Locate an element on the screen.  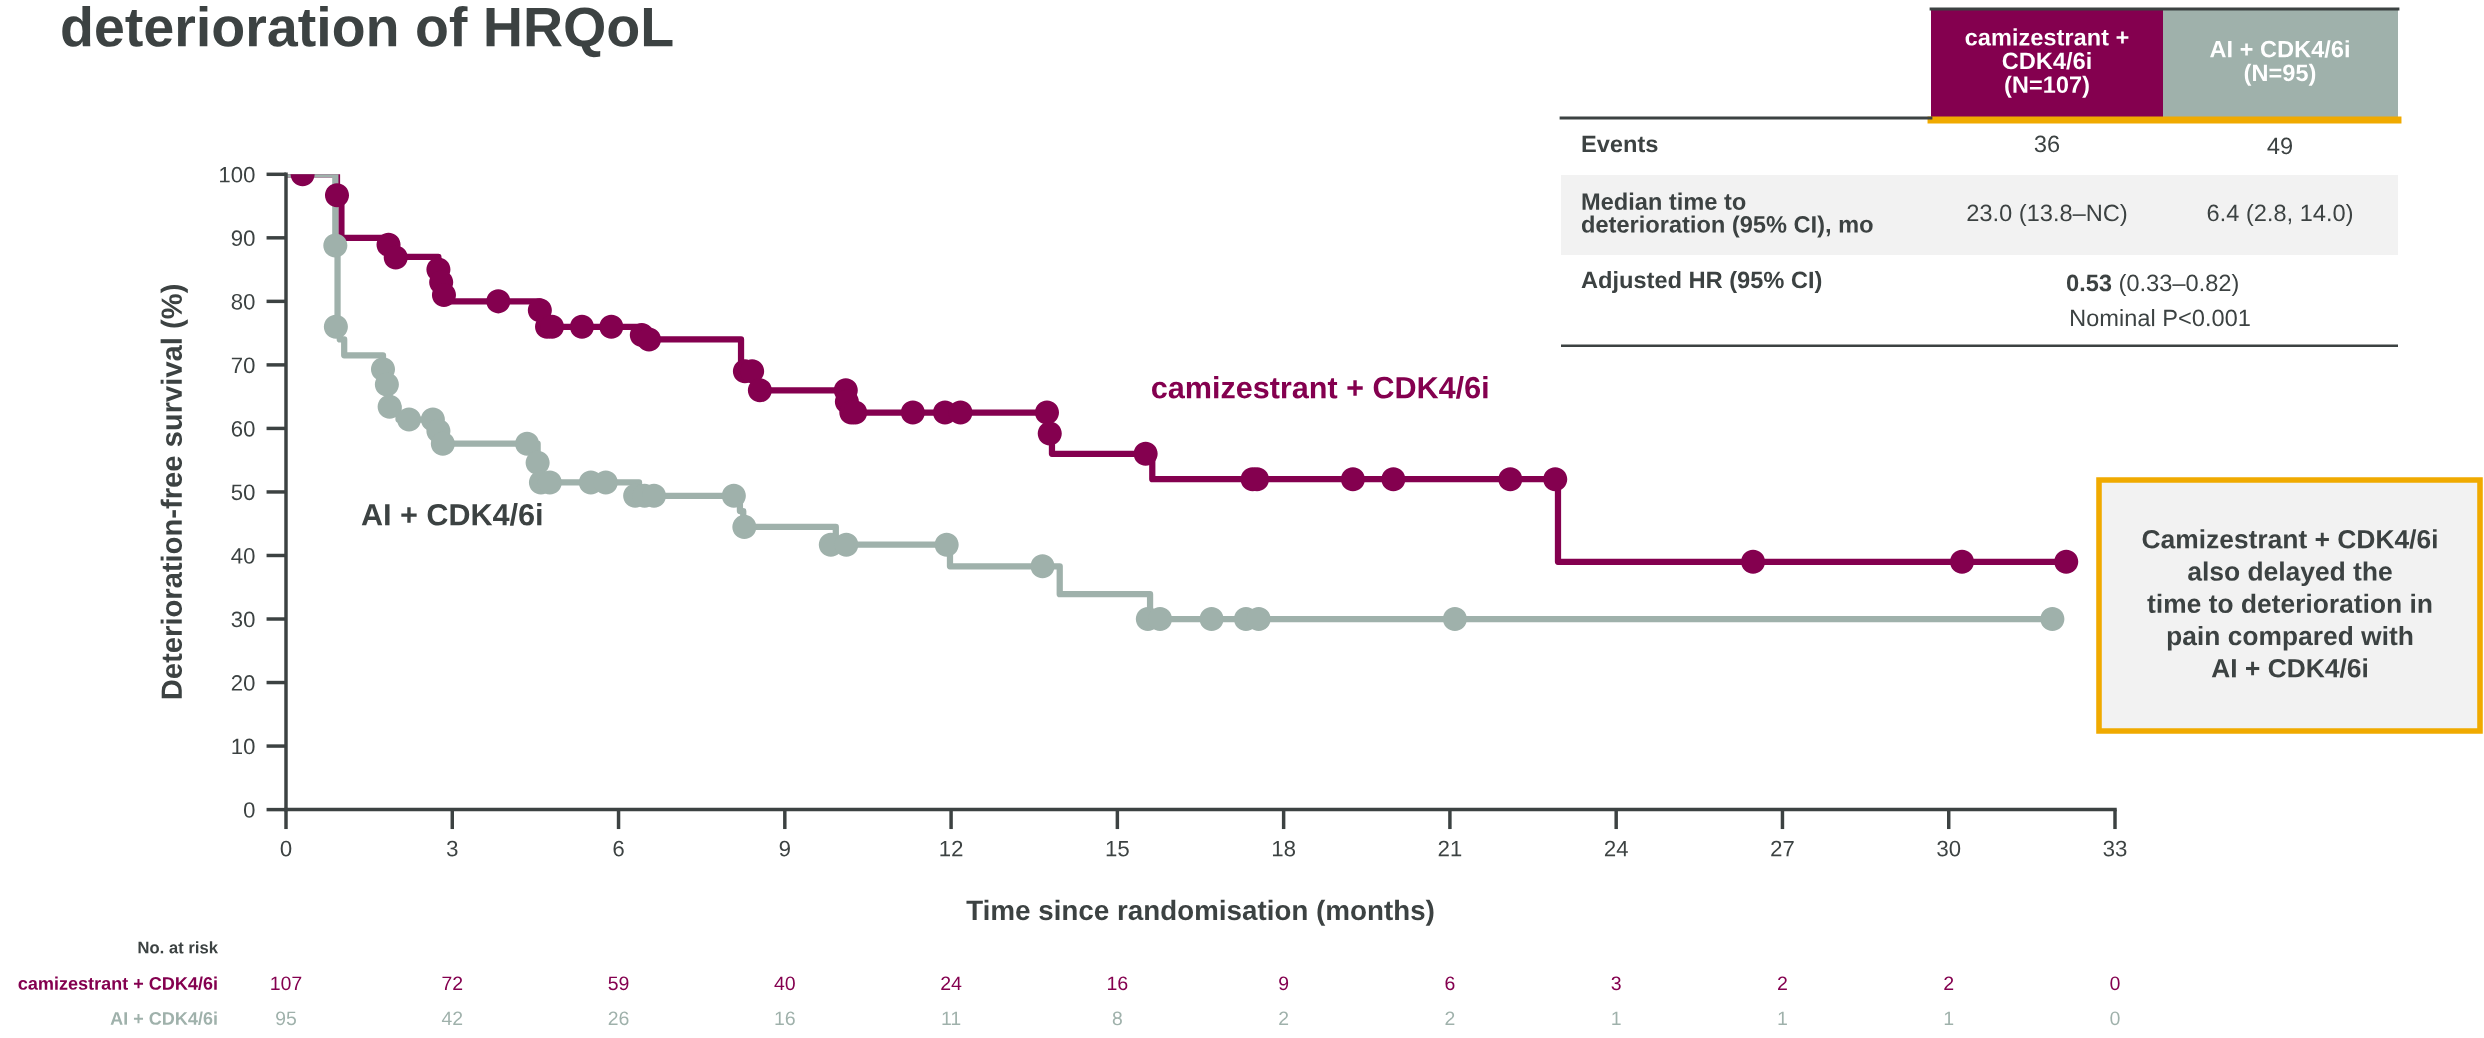
text: (0.33–0.82) is located at coordinates (2179, 285).